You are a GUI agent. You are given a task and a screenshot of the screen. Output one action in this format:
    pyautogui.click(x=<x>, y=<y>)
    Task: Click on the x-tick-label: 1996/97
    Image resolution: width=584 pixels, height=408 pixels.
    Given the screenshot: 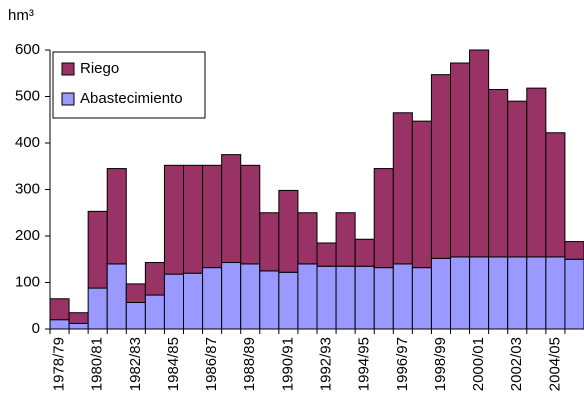 What is the action you would take?
    pyautogui.click(x=402, y=364)
    